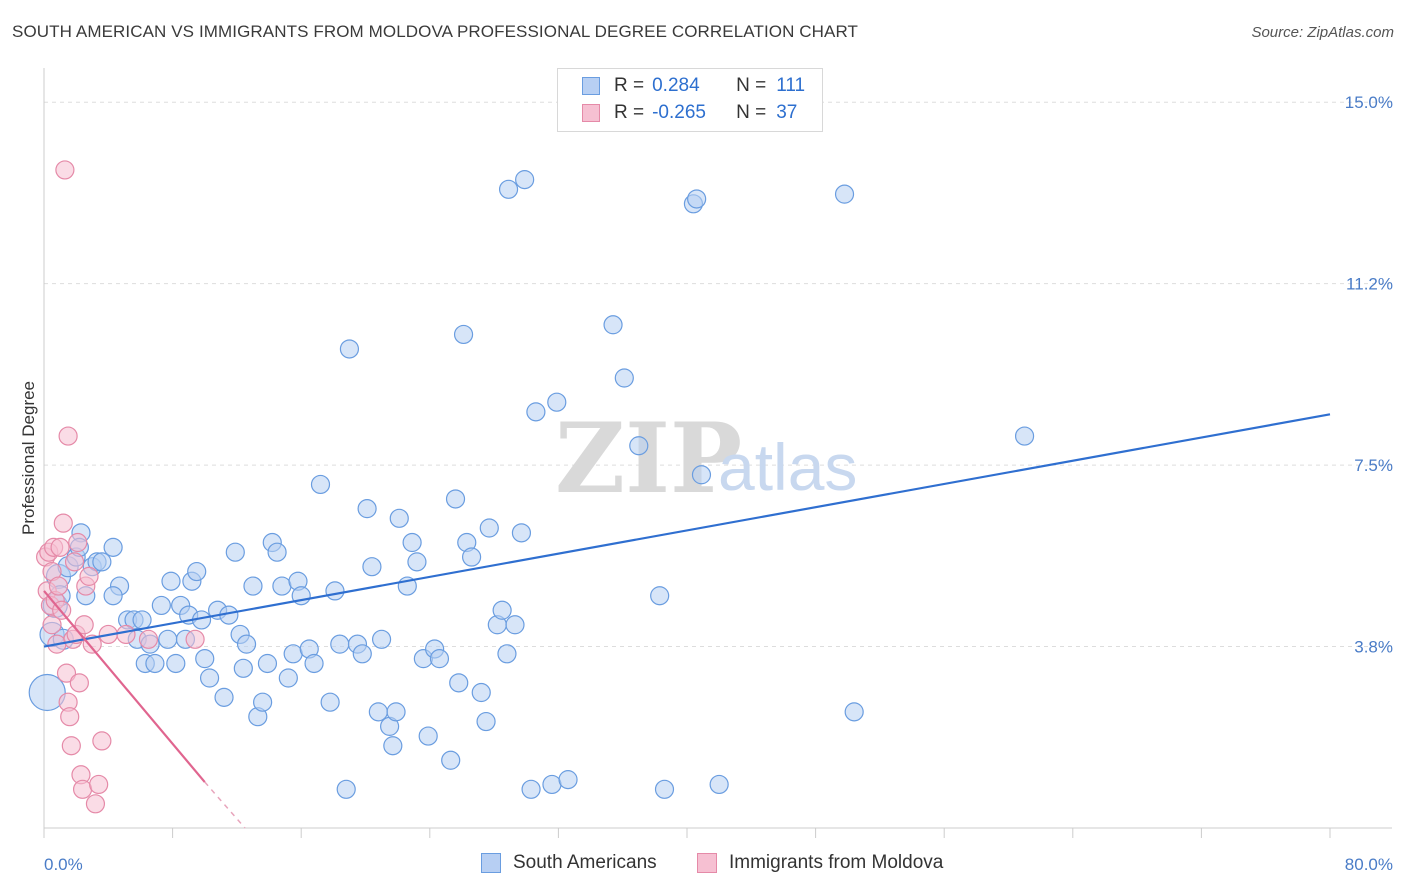 The height and width of the screenshot is (892, 1406). I want to click on legend-row-moldova: R = -0.265 N = 37, so click(689, 113).